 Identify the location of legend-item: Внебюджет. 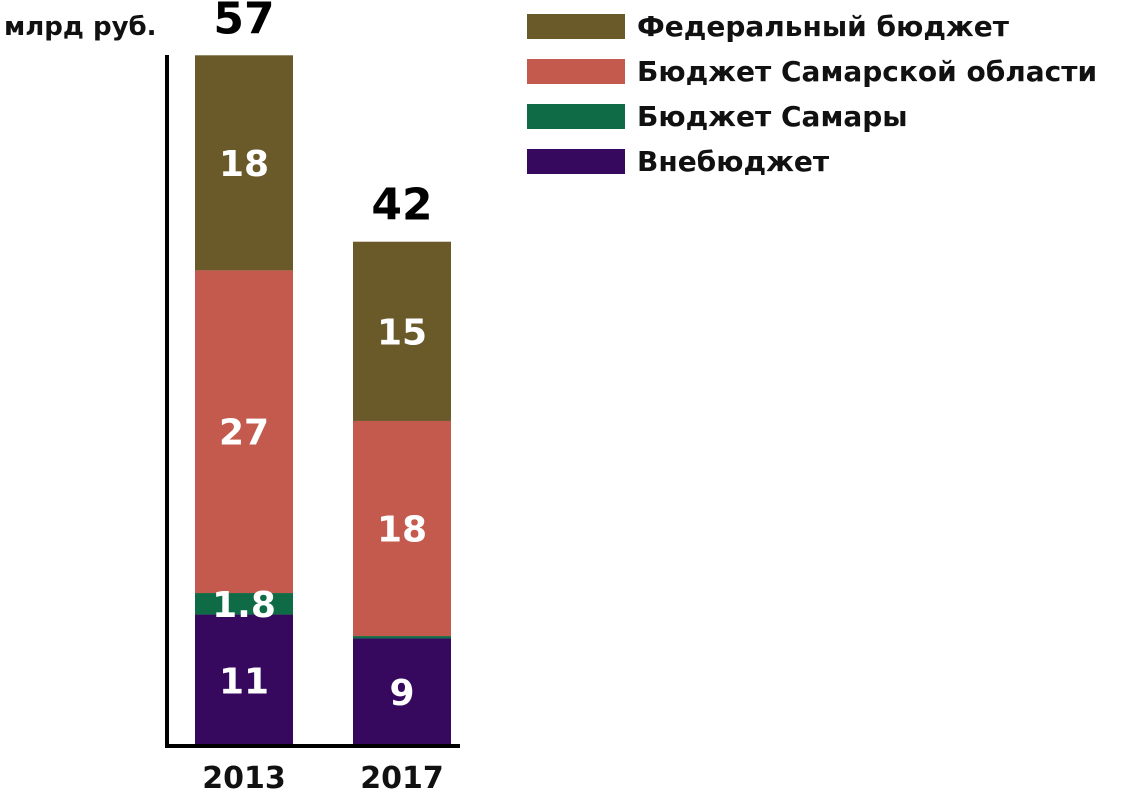
(812, 161).